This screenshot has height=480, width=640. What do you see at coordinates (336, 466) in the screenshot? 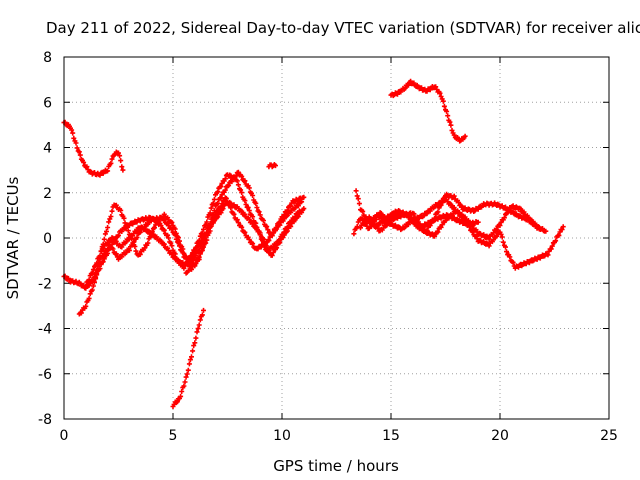
I see `x-axis-label: GPS time / hours` at bounding box center [336, 466].